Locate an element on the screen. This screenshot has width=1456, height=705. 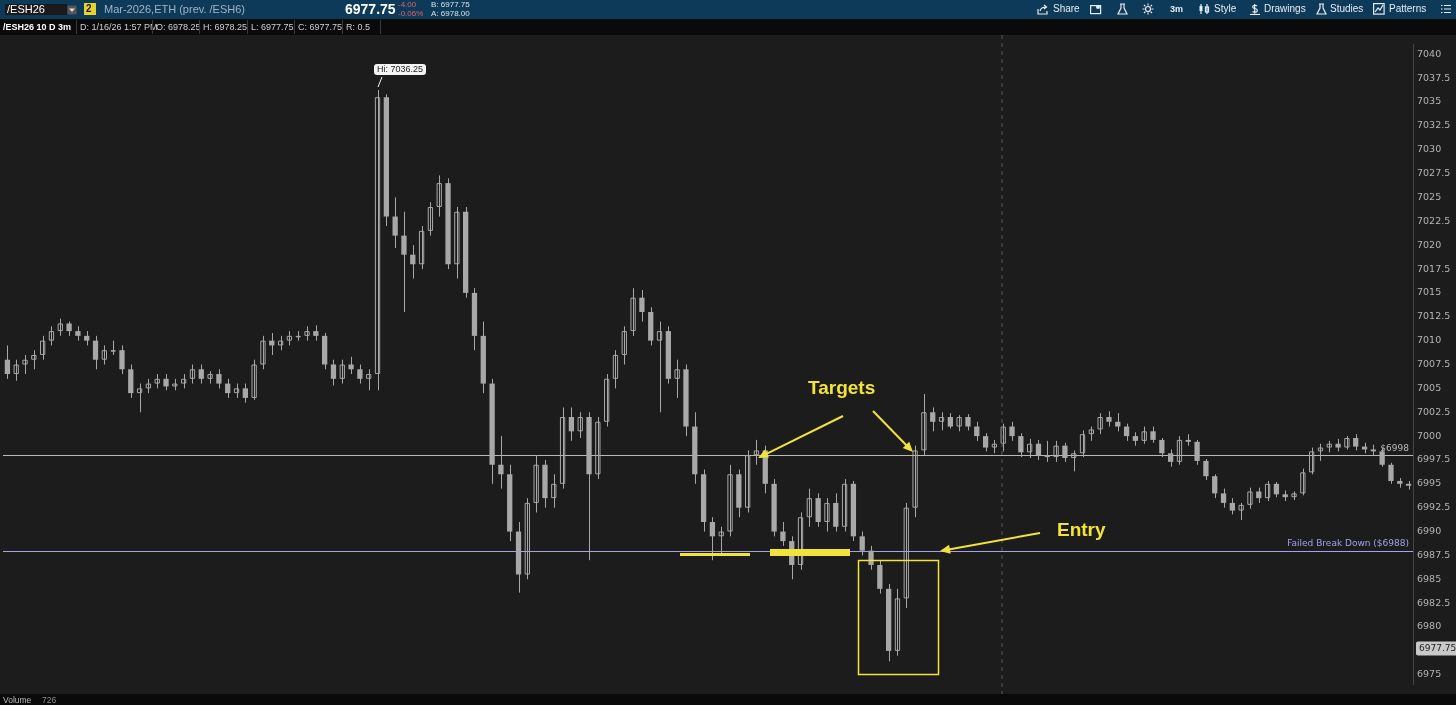
text: A: 6978.00 is located at coordinates (450, 13).